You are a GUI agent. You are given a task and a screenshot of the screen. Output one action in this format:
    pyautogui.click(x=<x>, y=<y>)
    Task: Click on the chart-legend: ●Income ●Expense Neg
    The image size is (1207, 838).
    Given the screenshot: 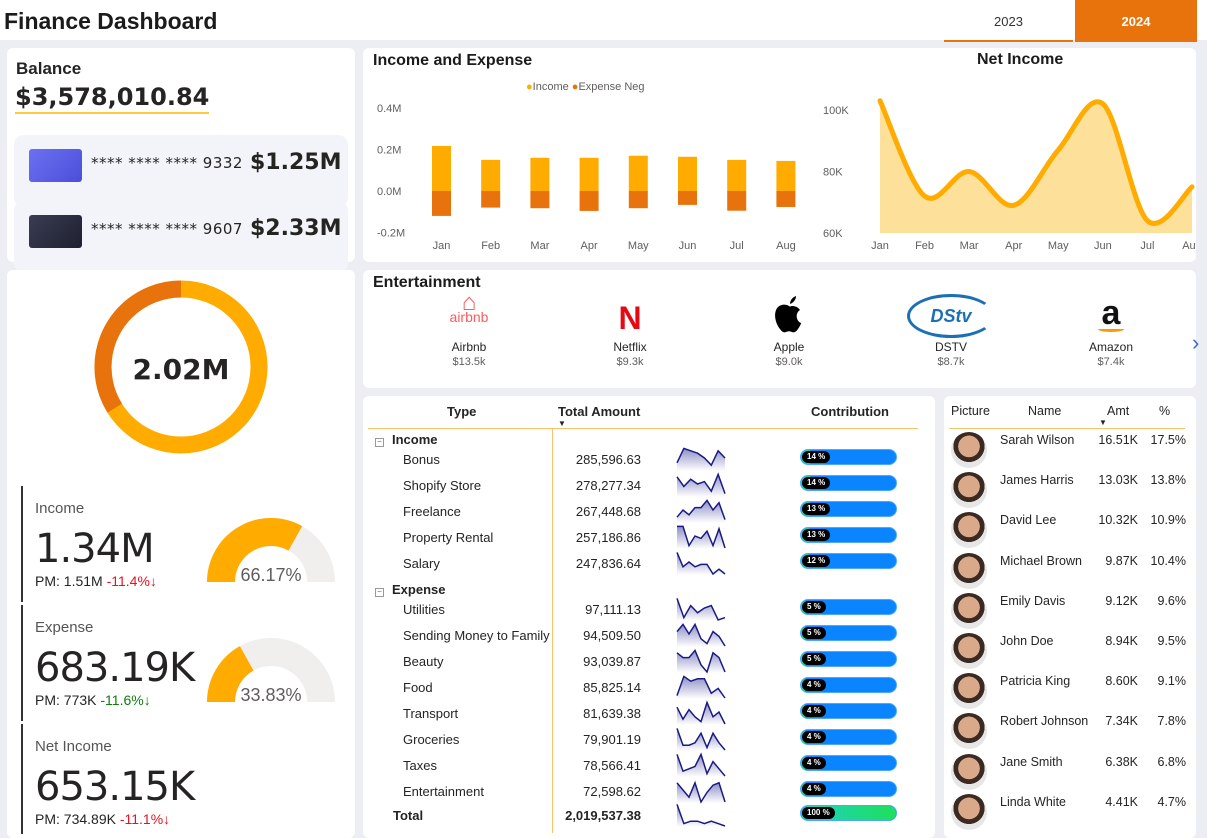 What is the action you would take?
    pyautogui.click(x=585, y=87)
    